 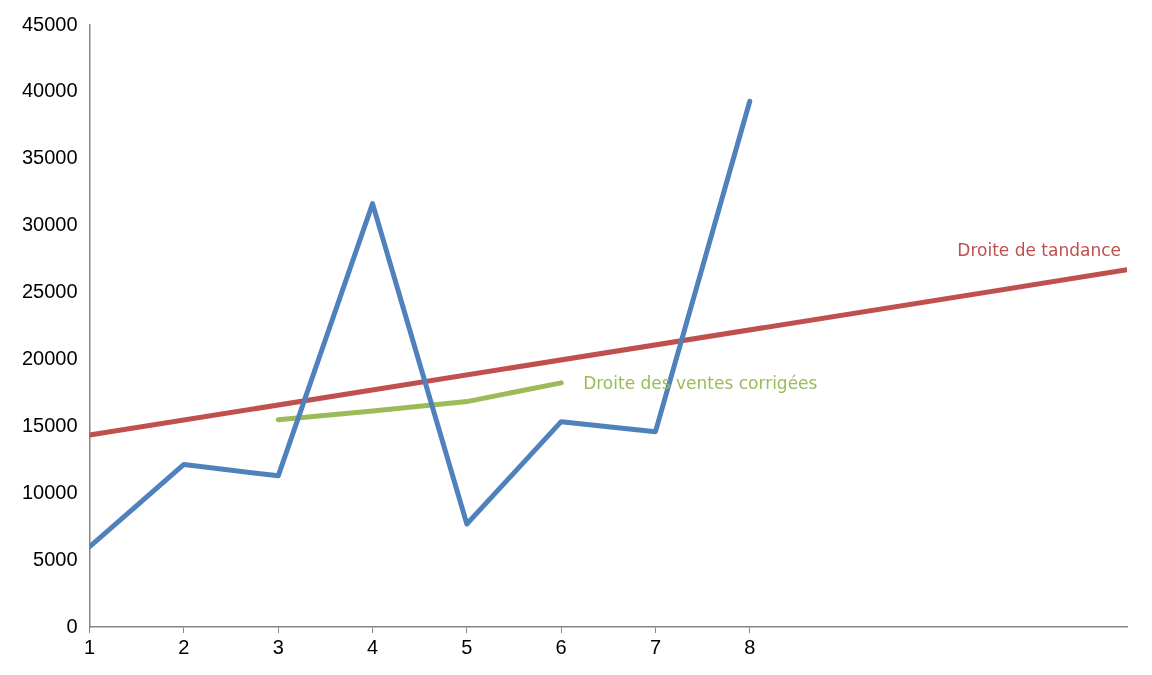 I want to click on x-tick-label: 8, so click(x=750, y=646).